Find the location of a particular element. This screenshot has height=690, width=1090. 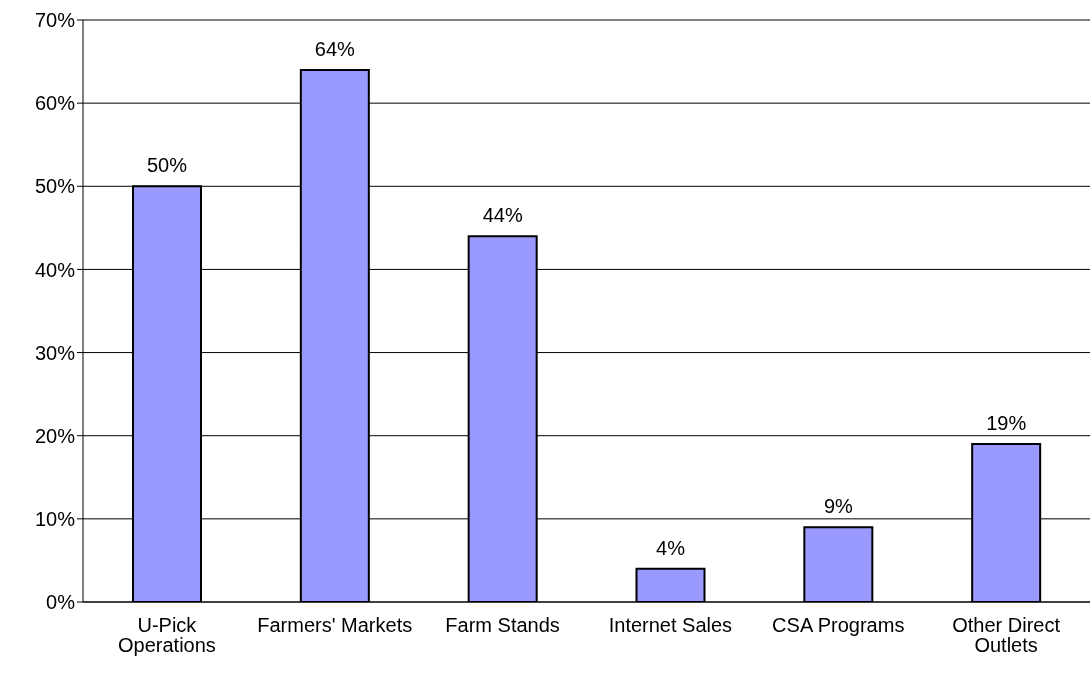

x-tick-label: U-Pick Operations is located at coordinates (166, 635).